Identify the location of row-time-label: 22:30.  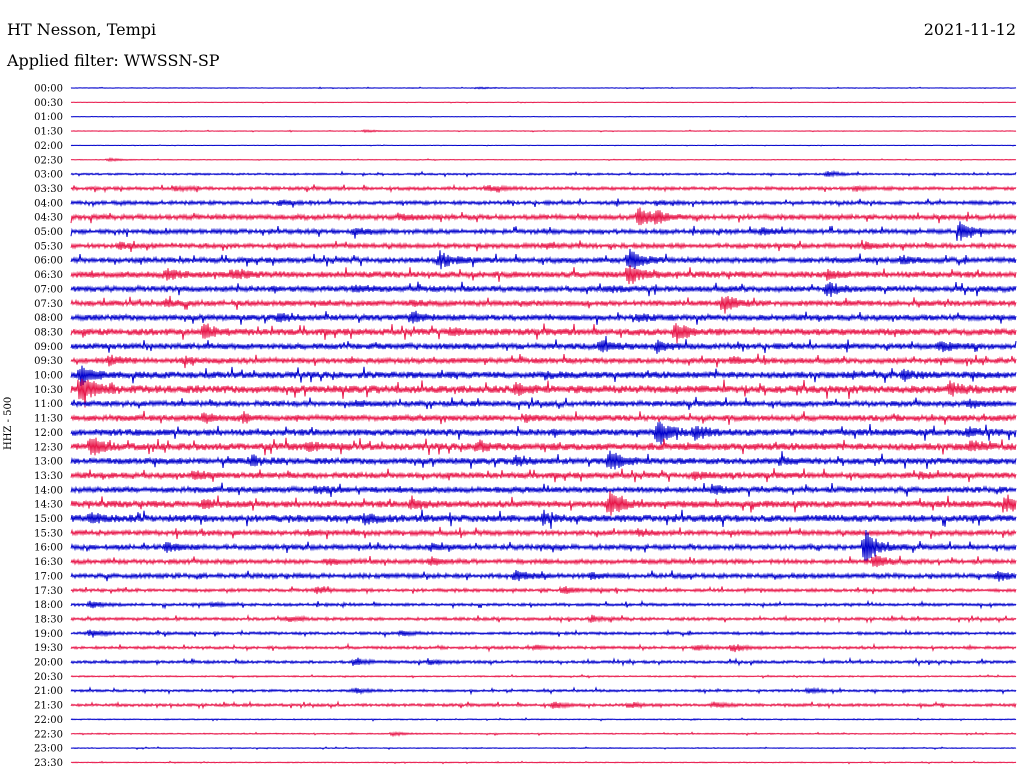
(48, 734).